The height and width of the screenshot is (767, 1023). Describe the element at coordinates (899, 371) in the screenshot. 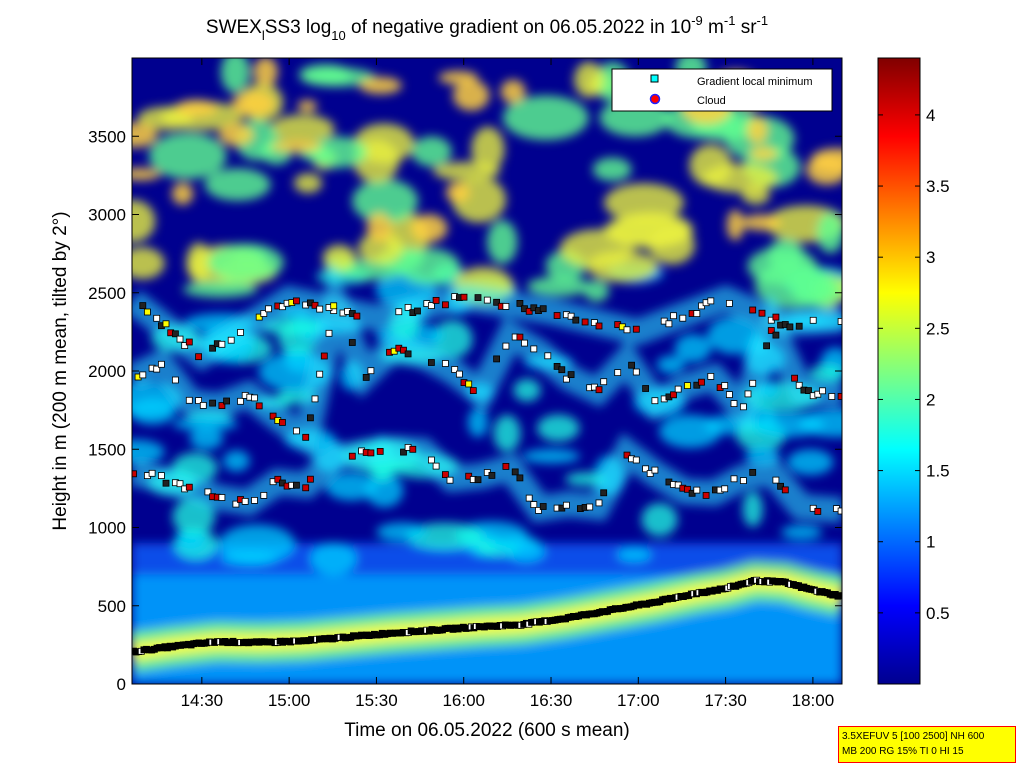

I see `colorbar` at that location.